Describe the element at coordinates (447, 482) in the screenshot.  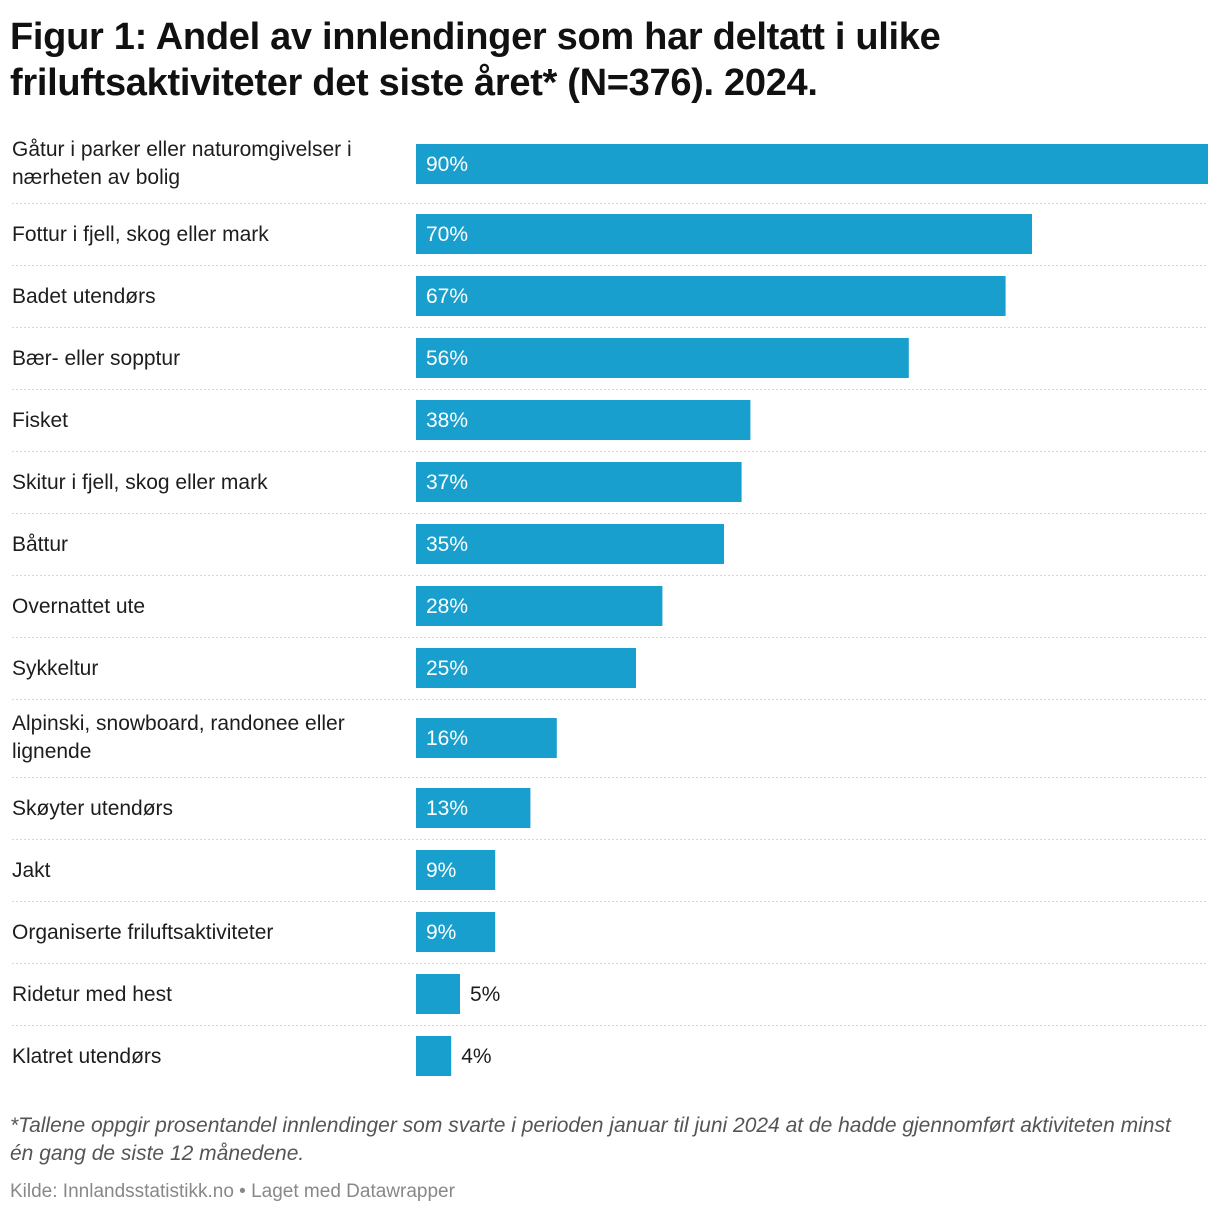
I see `value-label: 37%` at that location.